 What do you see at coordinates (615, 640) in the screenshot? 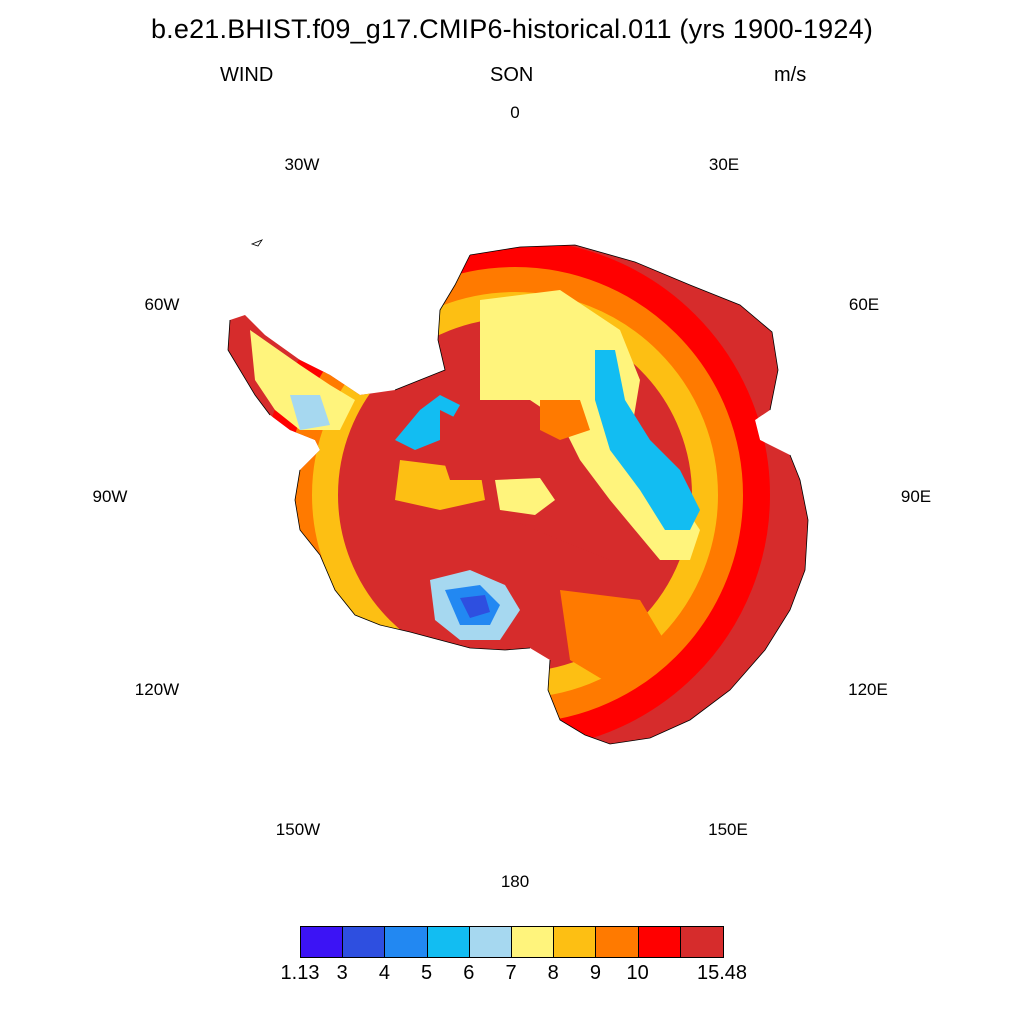
I see `southeast-orange` at bounding box center [615, 640].